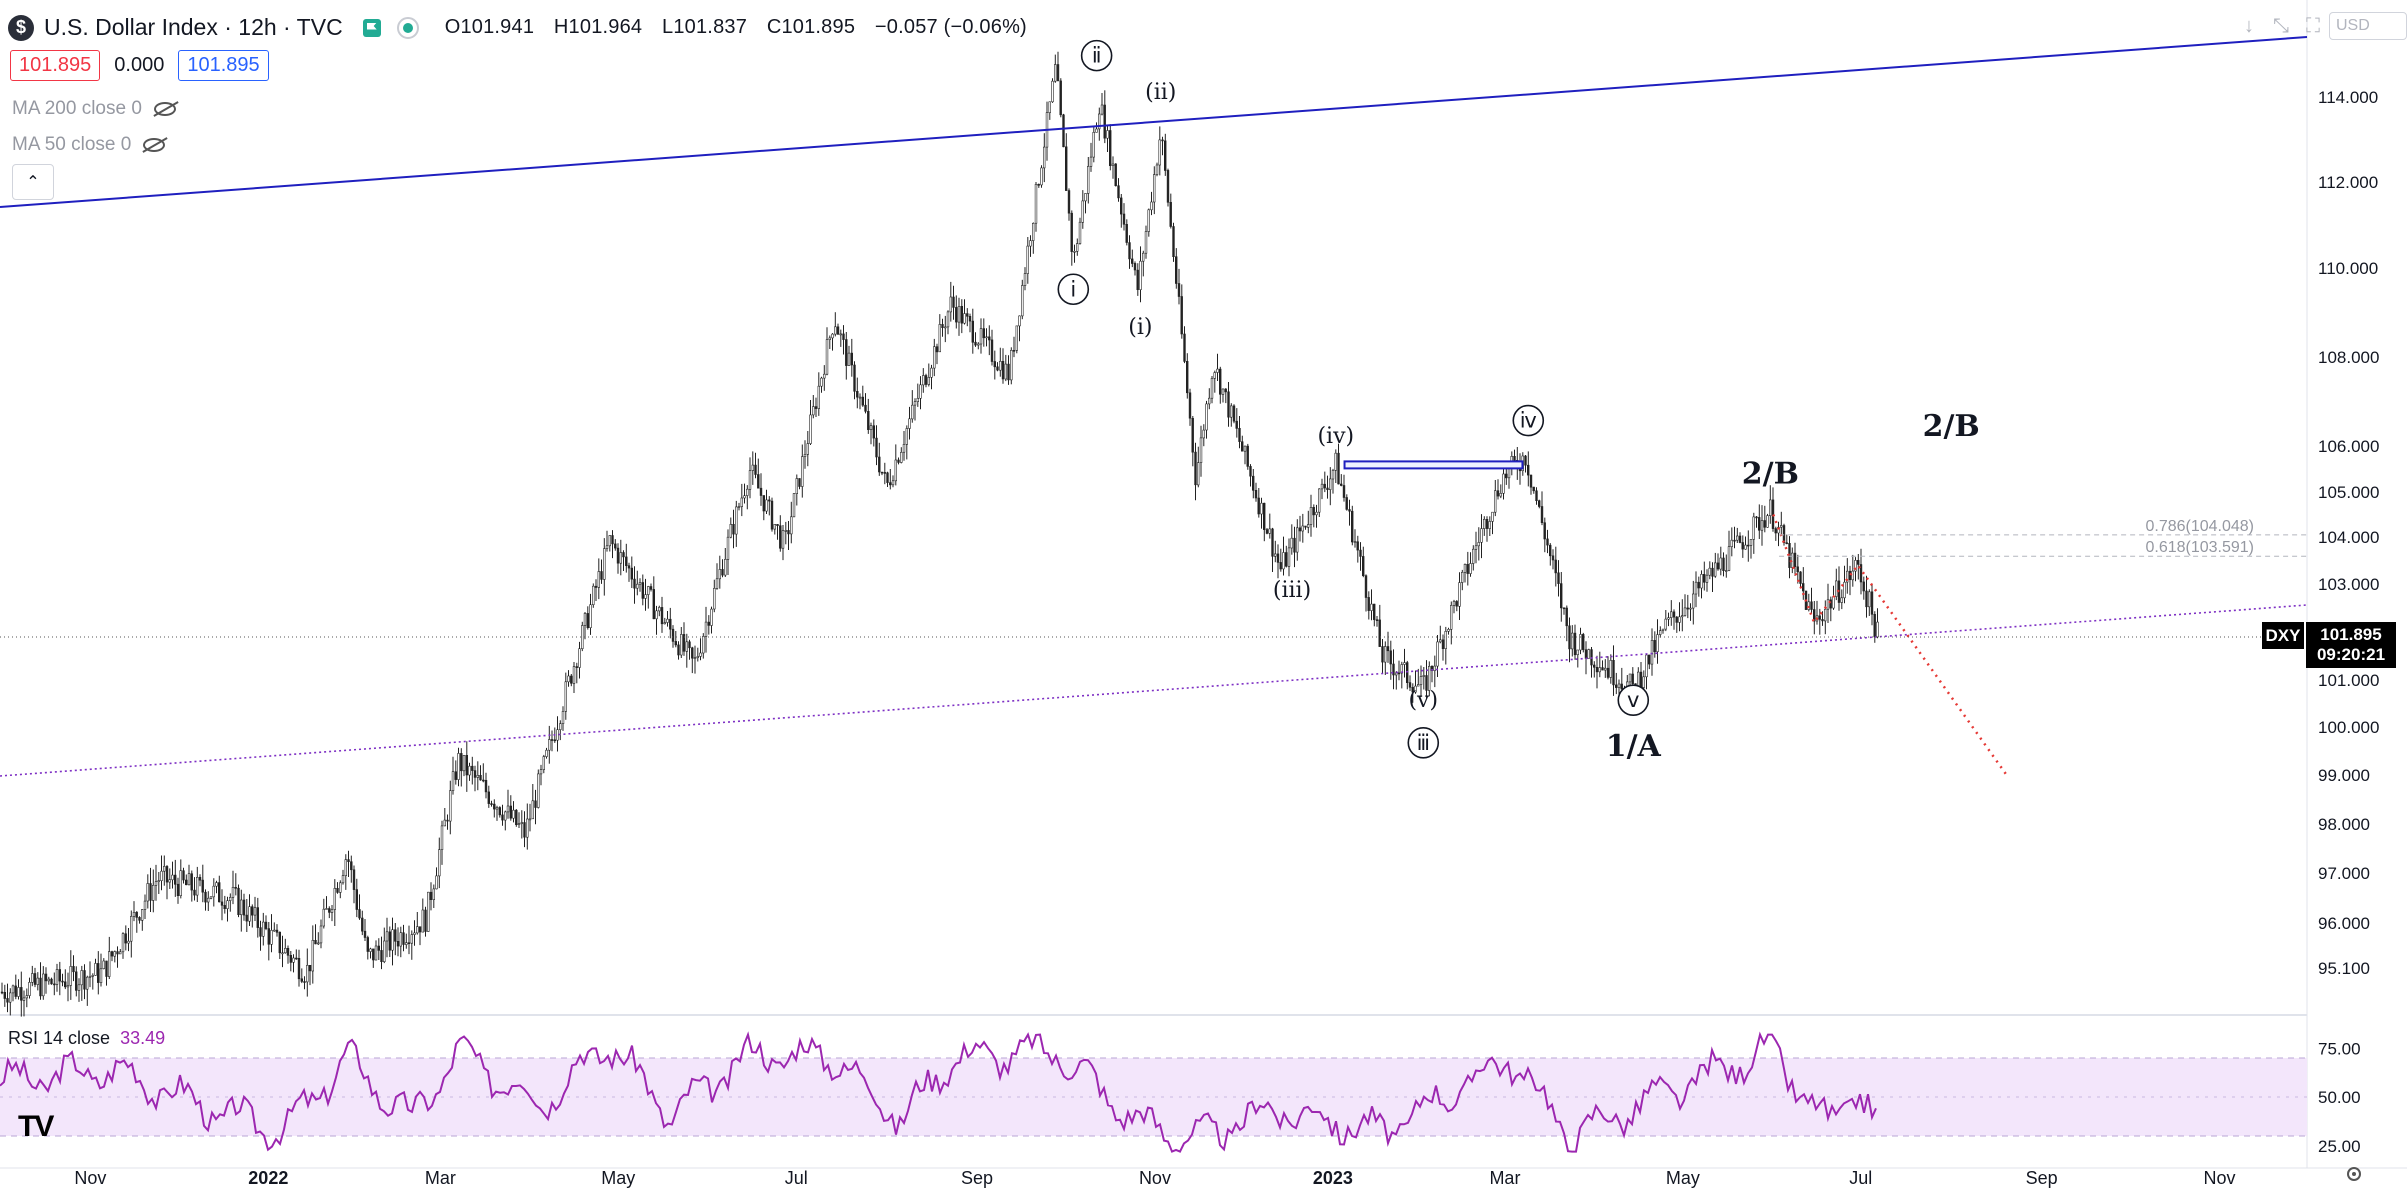 This screenshot has width=2407, height=1196. I want to click on projection-path, so click(1890, 645).